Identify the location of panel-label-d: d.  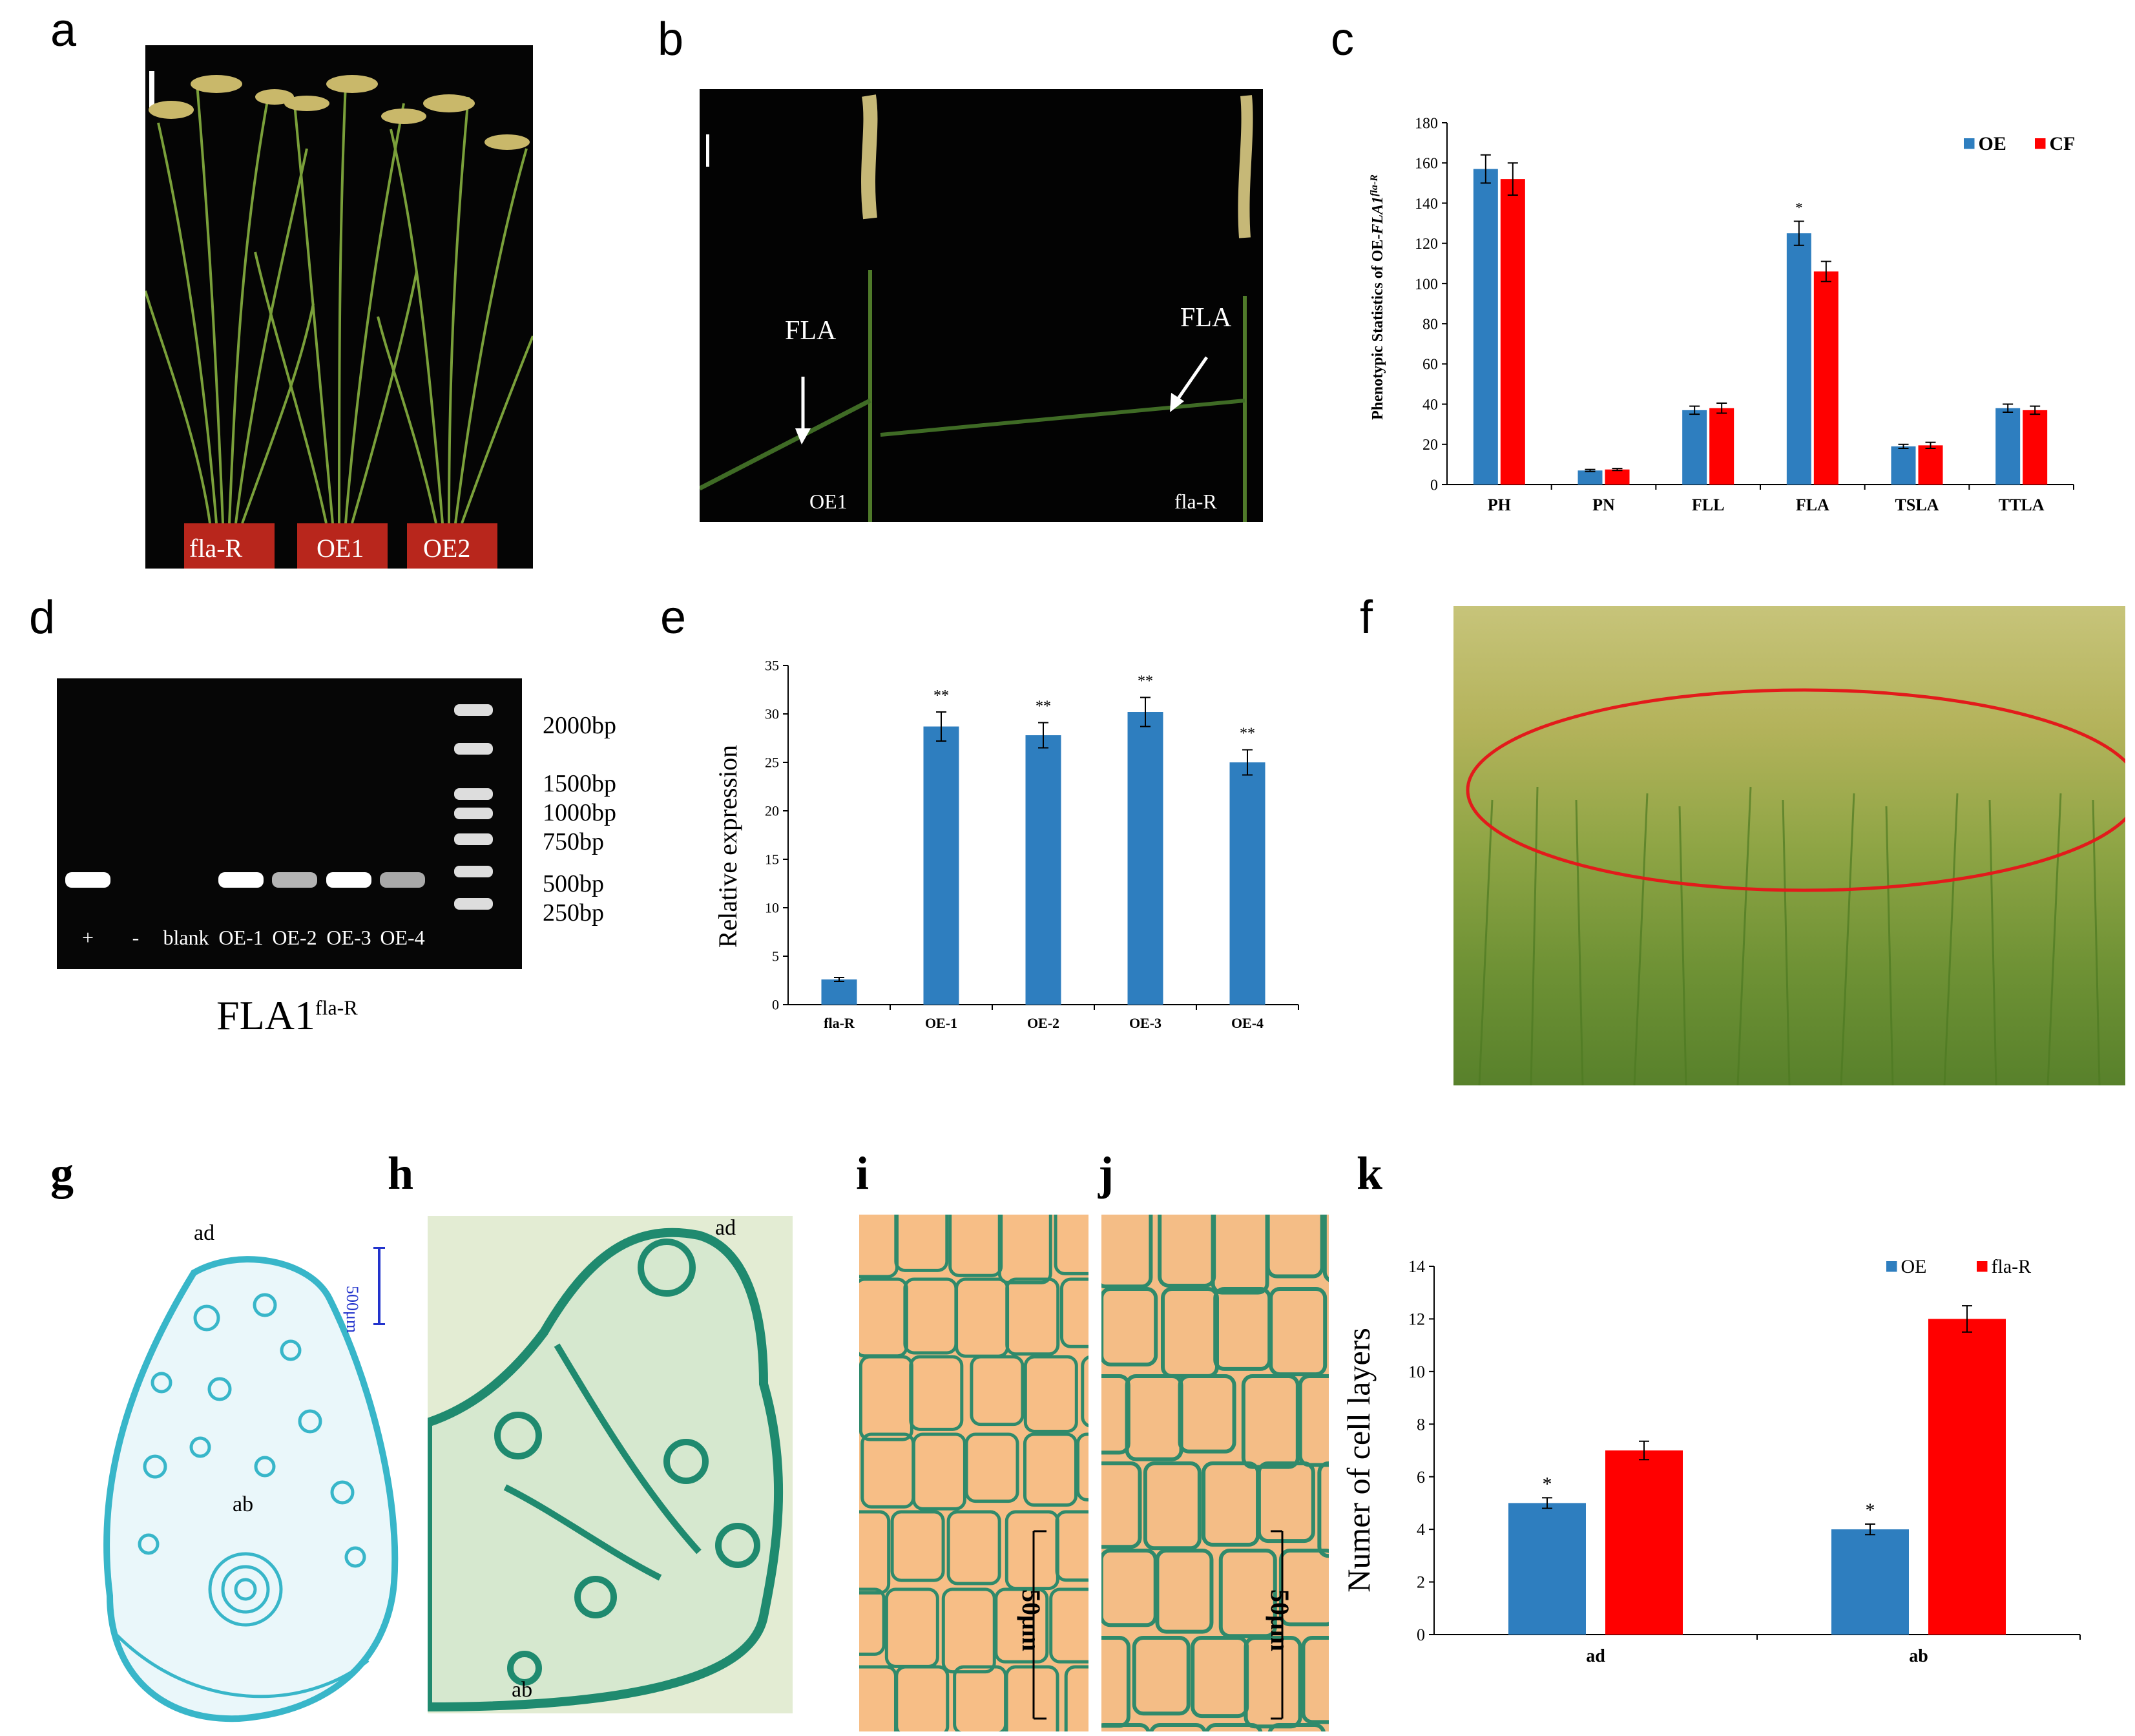
(42, 617).